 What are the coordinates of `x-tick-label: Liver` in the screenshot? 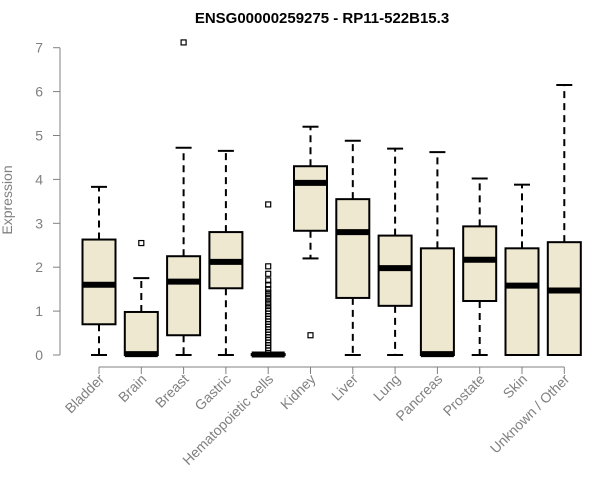 It's located at (344, 387).